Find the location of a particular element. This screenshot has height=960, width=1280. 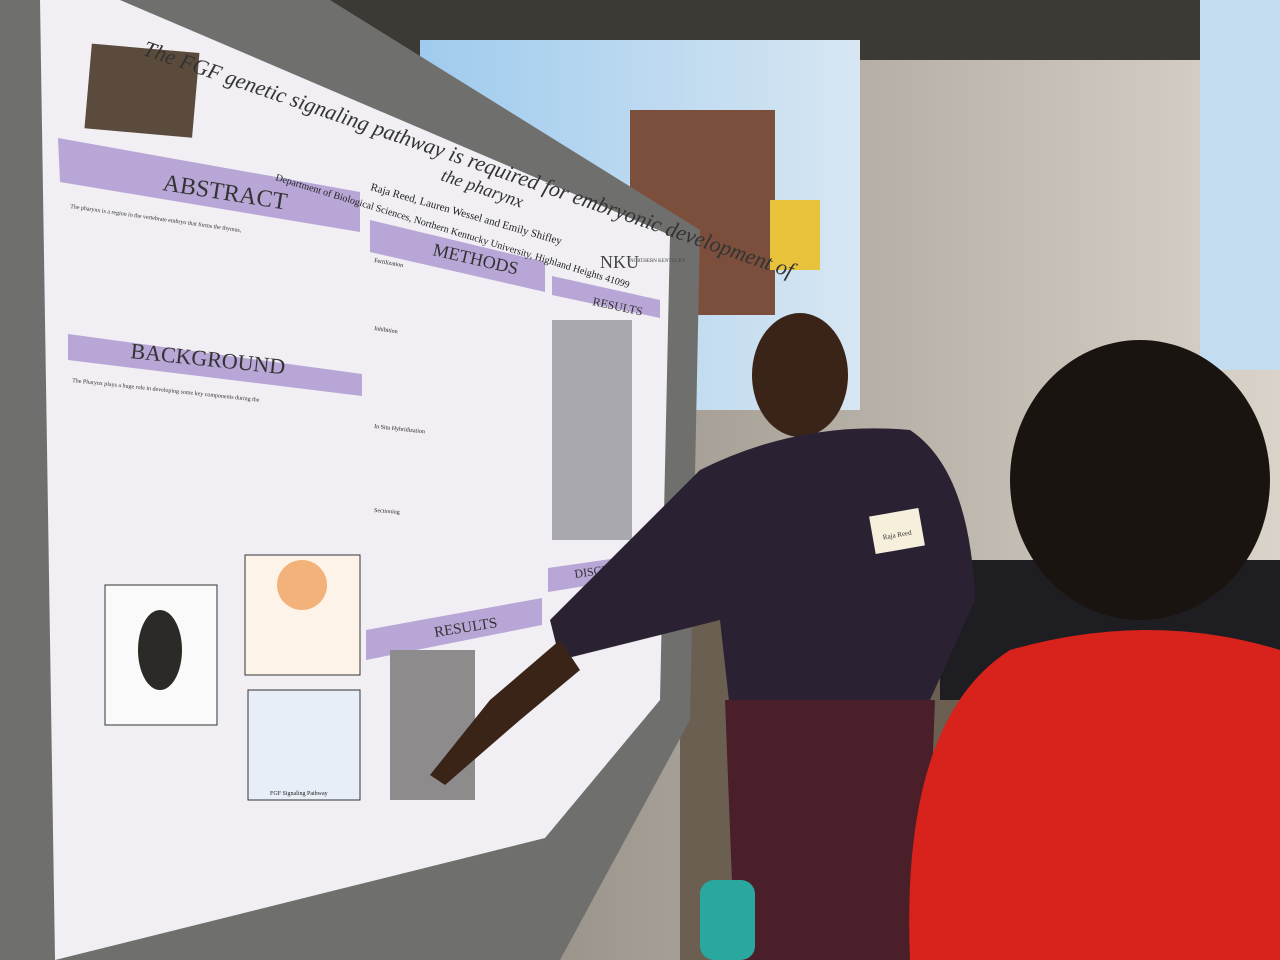

nku-logo-text: NORTHERN KENTUCKY is located at coordinates (658, 261).